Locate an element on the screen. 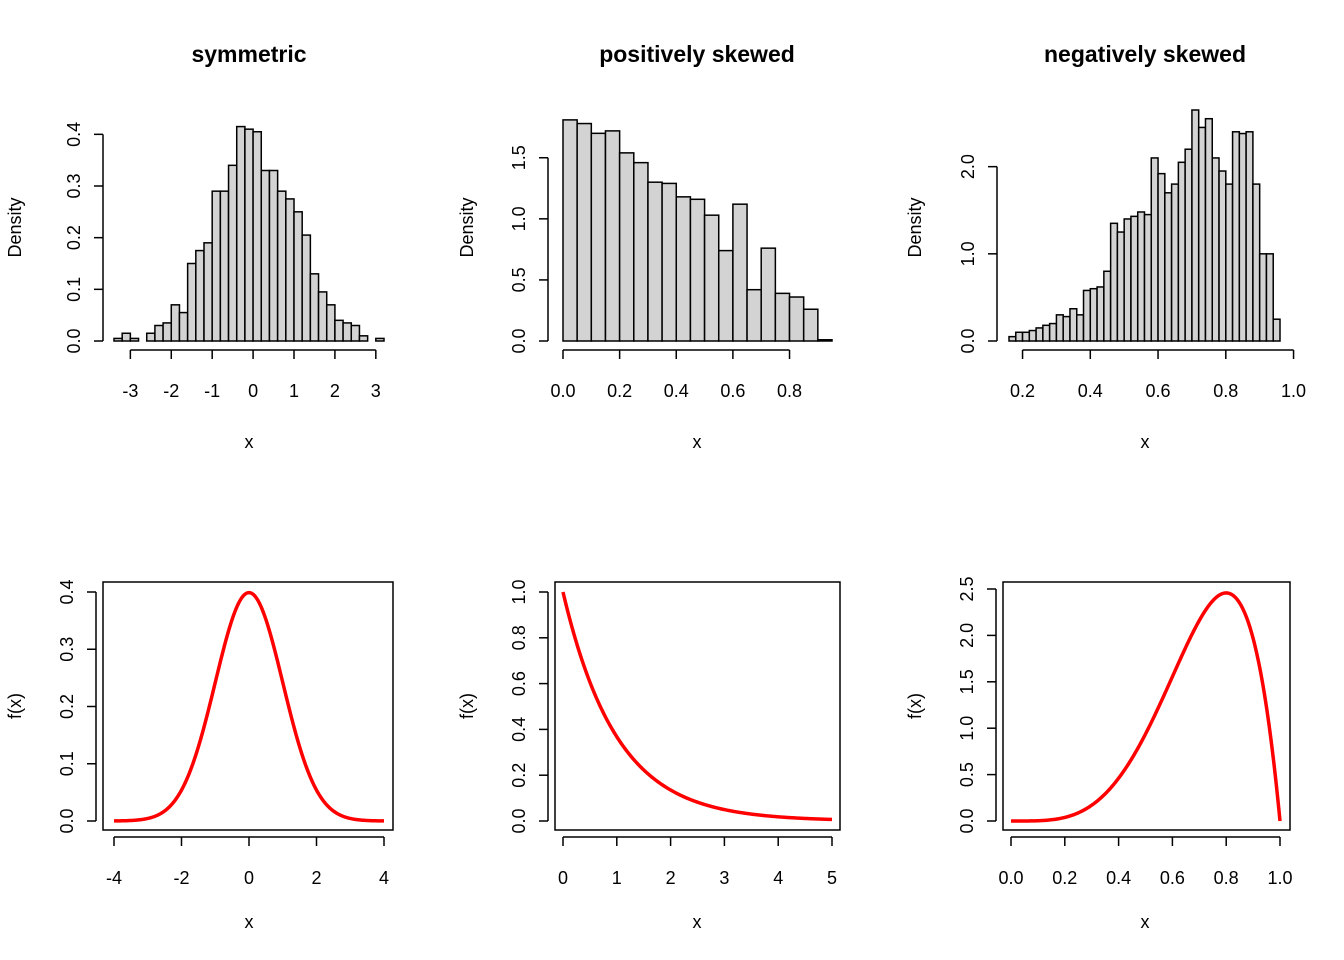 The height and width of the screenshot is (960, 1344). y-tick-label: 1.5 is located at coordinates (967, 681).